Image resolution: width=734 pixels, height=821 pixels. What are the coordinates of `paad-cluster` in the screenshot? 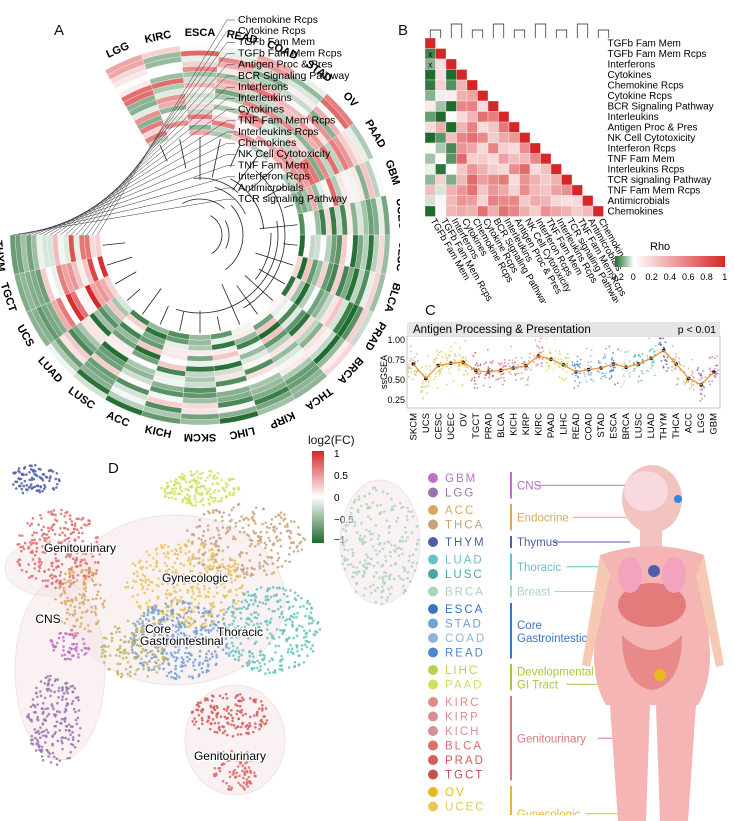 It's located at (165, 489).